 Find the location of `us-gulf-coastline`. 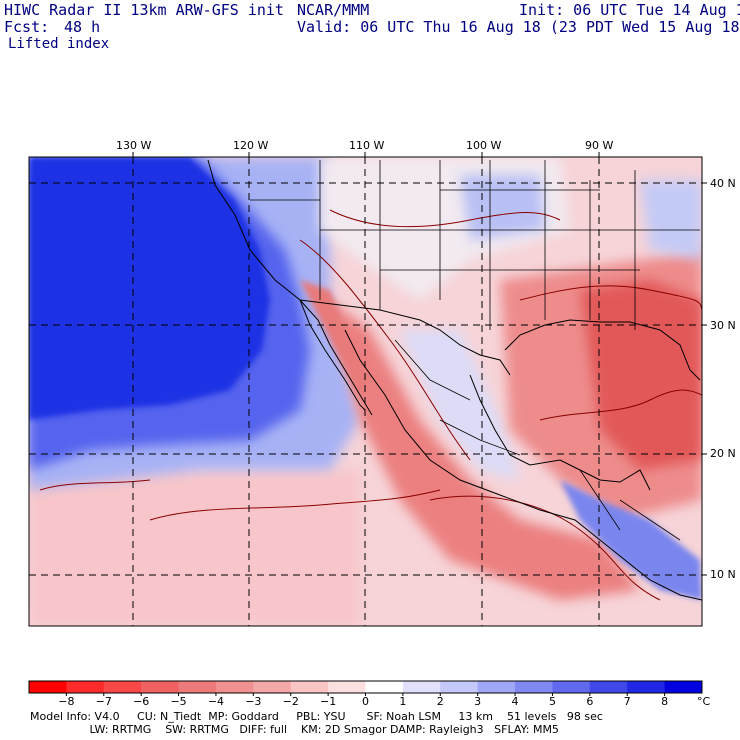

us-gulf-coastline is located at coordinates (602, 350).